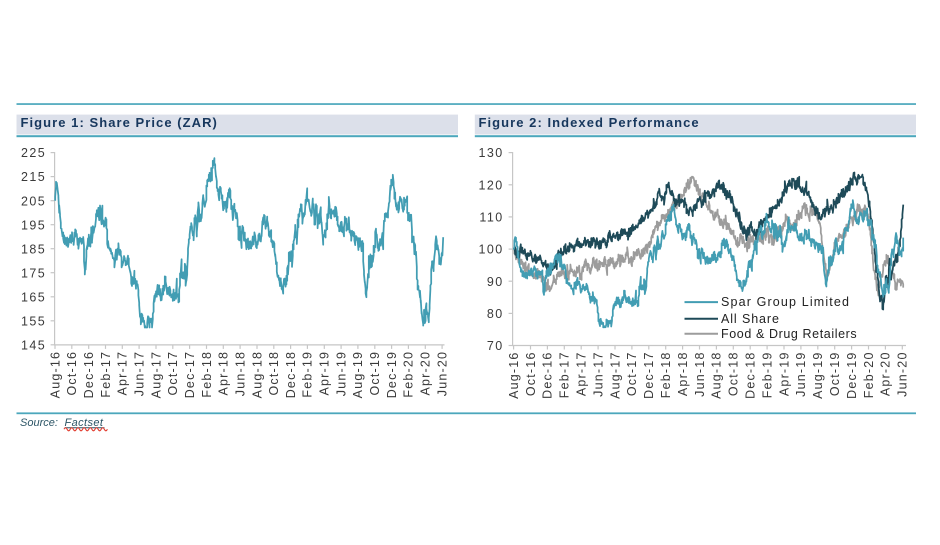 Image resolution: width=940 pixels, height=545 pixels. I want to click on svg-text: 155, so click(33, 321).